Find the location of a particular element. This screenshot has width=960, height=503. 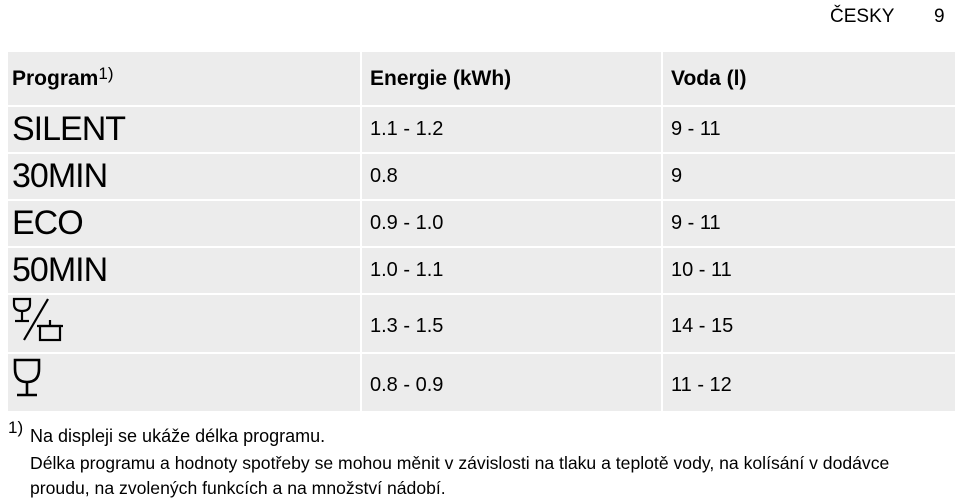

icon-glass-pot is located at coordinates (37, 319).